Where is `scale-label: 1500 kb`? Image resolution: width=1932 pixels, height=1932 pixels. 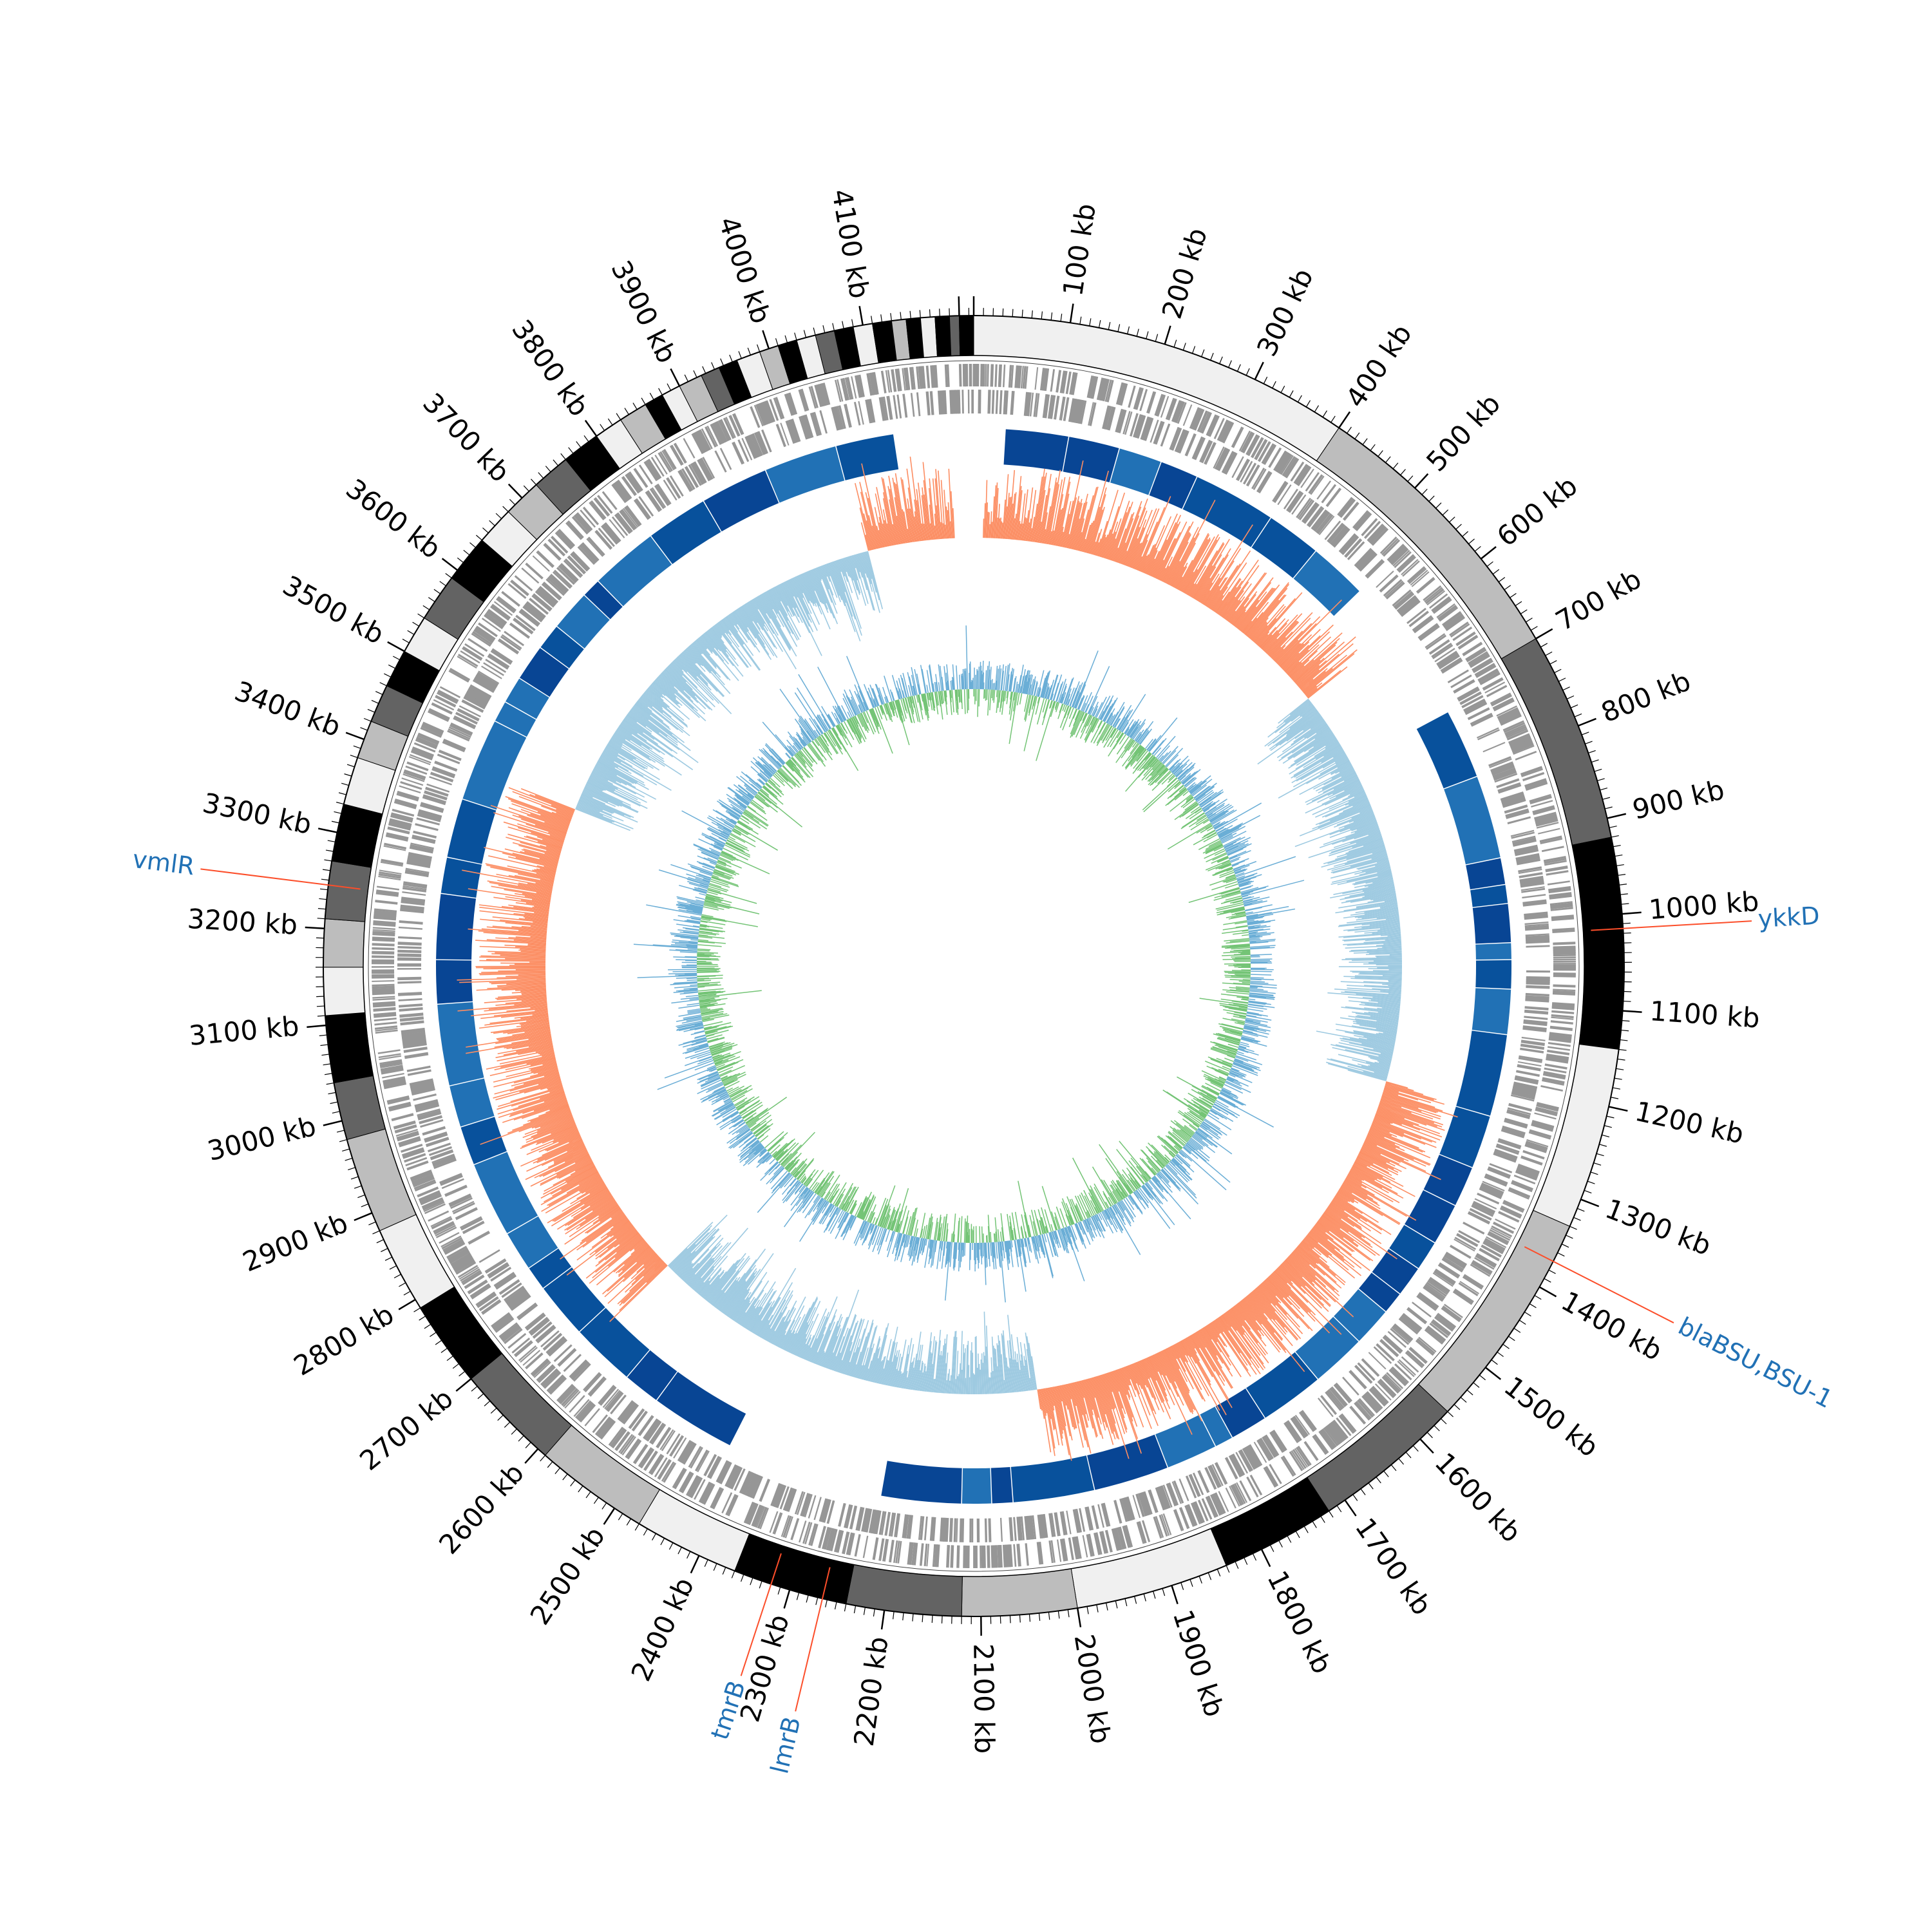
scale-label: 1500 kb is located at coordinates (1551, 1416).